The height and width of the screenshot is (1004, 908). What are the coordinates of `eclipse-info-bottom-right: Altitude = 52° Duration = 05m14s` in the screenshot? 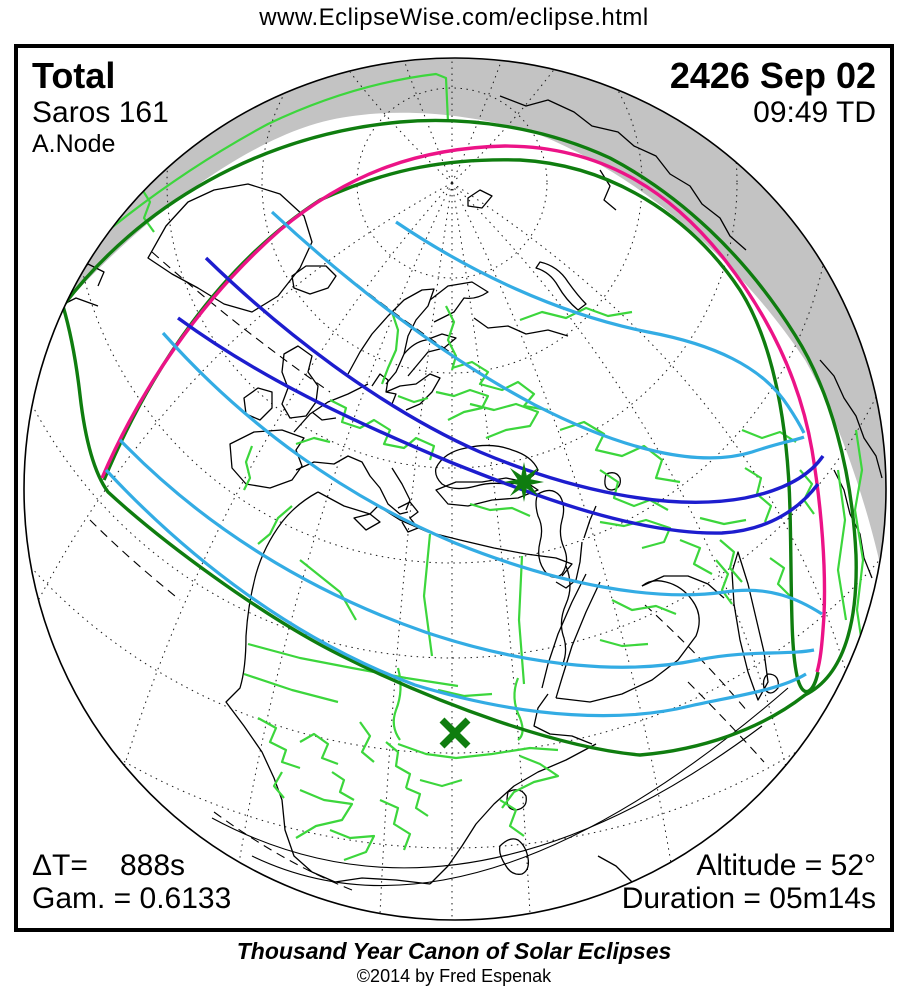 It's located at (749, 882).